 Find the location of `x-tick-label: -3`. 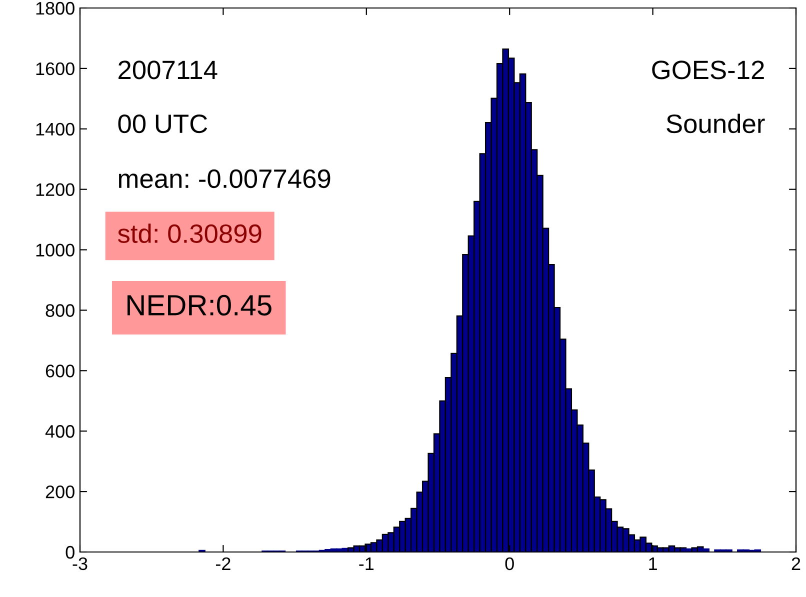

x-tick-label: -3 is located at coordinates (80, 563).